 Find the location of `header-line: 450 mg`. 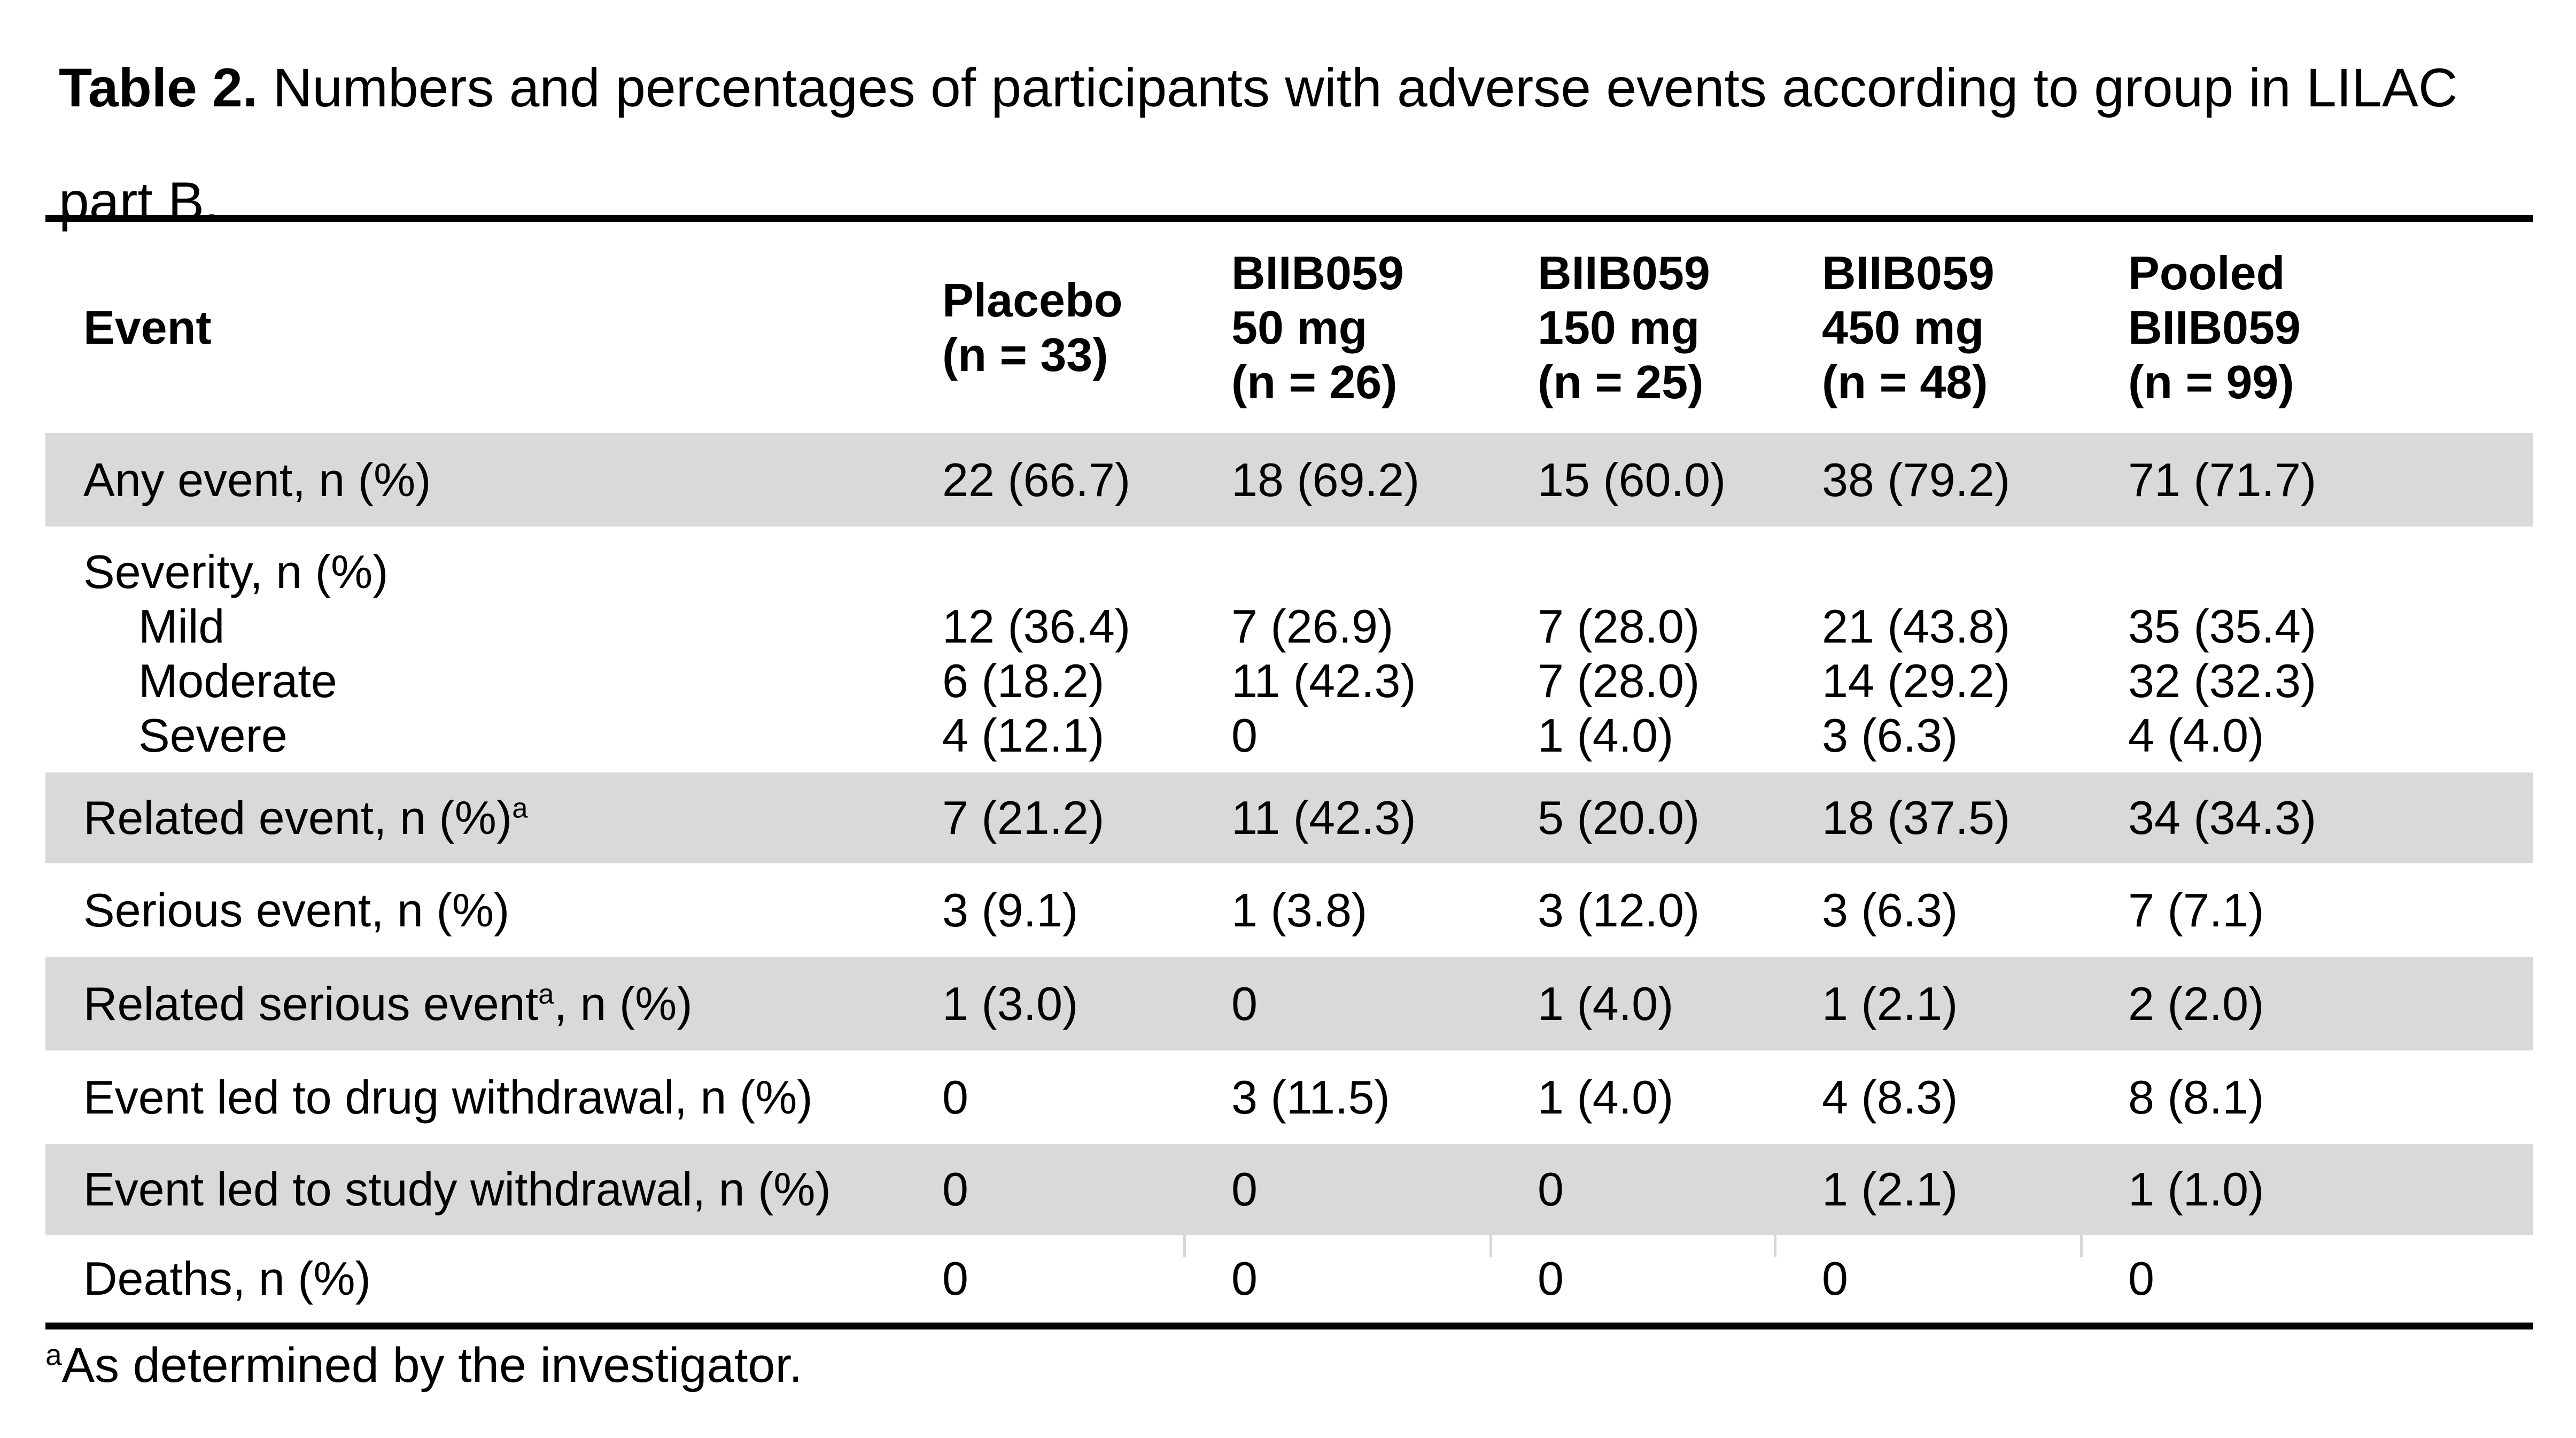

header-line: 450 mg is located at coordinates (1903, 327).